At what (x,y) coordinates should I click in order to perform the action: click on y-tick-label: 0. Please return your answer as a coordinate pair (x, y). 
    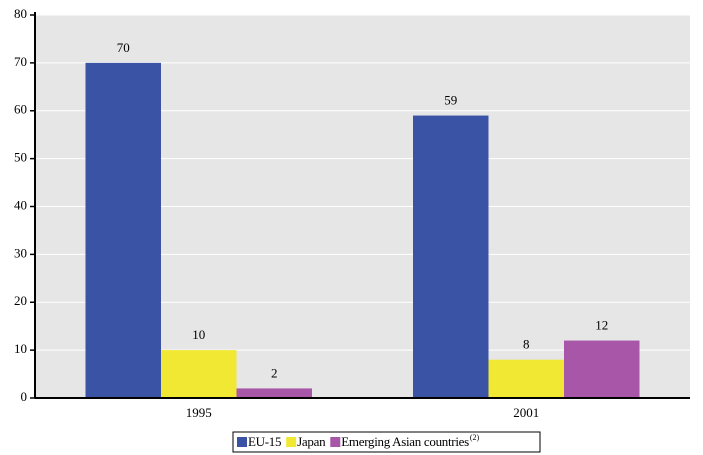
    Looking at the image, I should click on (24, 396).